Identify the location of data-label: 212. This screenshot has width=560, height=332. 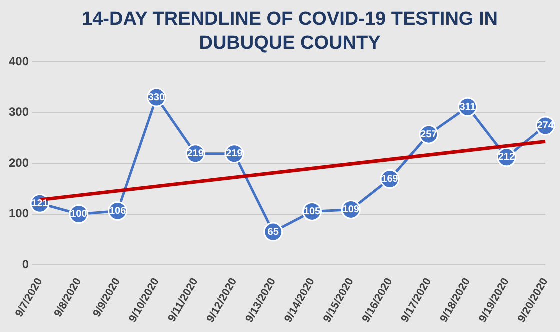
(507, 158).